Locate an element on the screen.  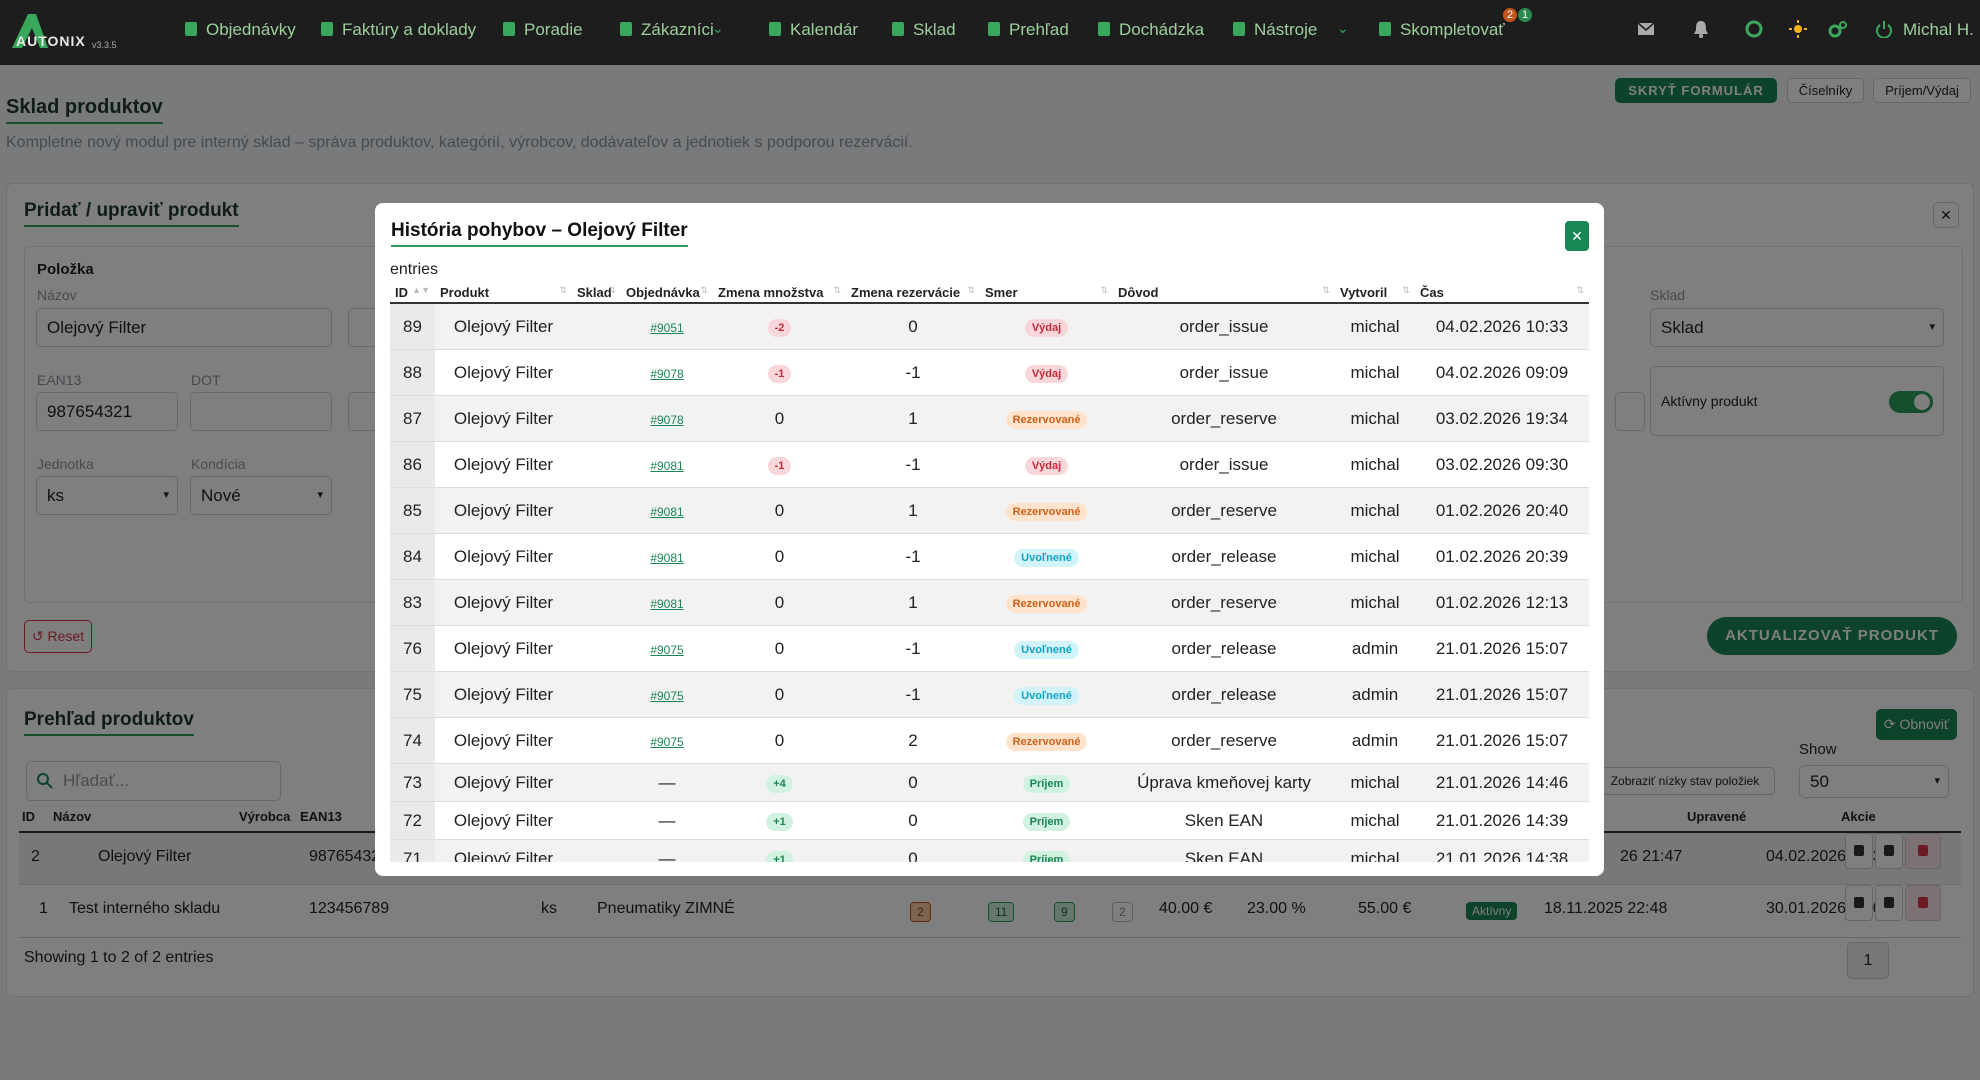
header-label: Sklad is located at coordinates (594, 292).